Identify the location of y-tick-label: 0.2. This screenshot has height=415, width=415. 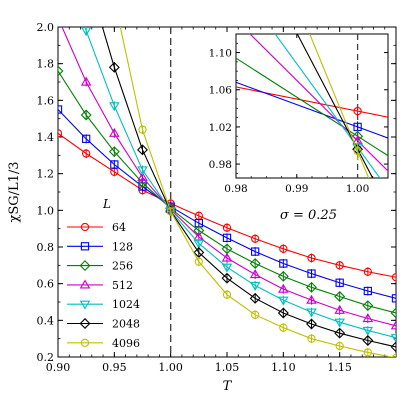
(46, 357).